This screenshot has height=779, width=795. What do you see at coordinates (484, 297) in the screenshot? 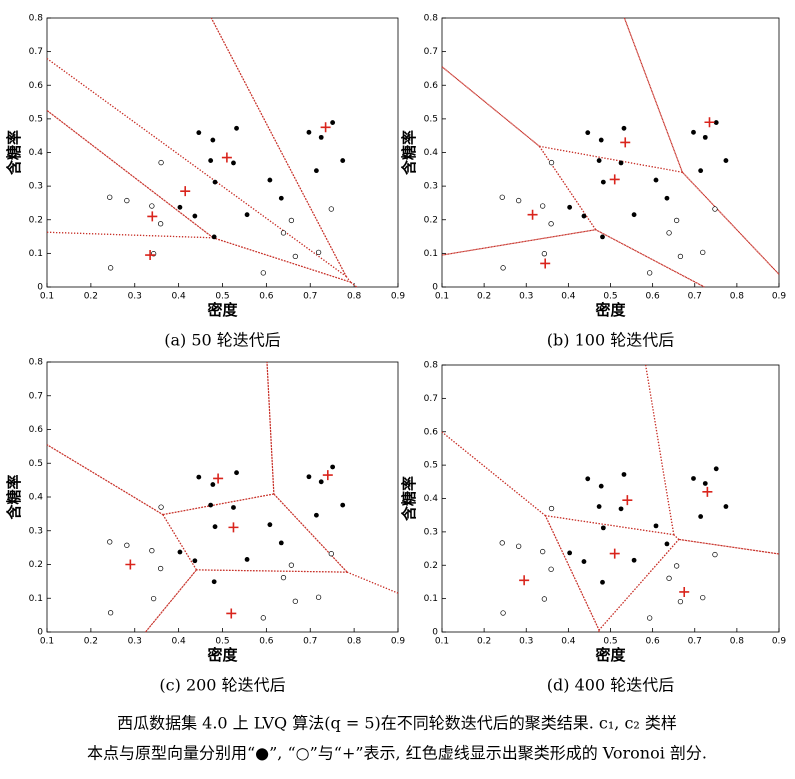
I see `x-tick-label: 0.2` at bounding box center [484, 297].